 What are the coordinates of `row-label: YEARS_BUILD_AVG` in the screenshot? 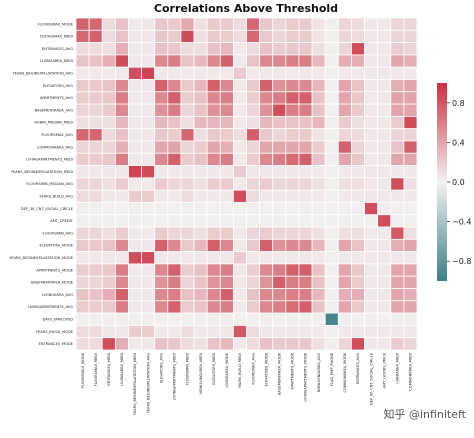 It's located at (56, 197).